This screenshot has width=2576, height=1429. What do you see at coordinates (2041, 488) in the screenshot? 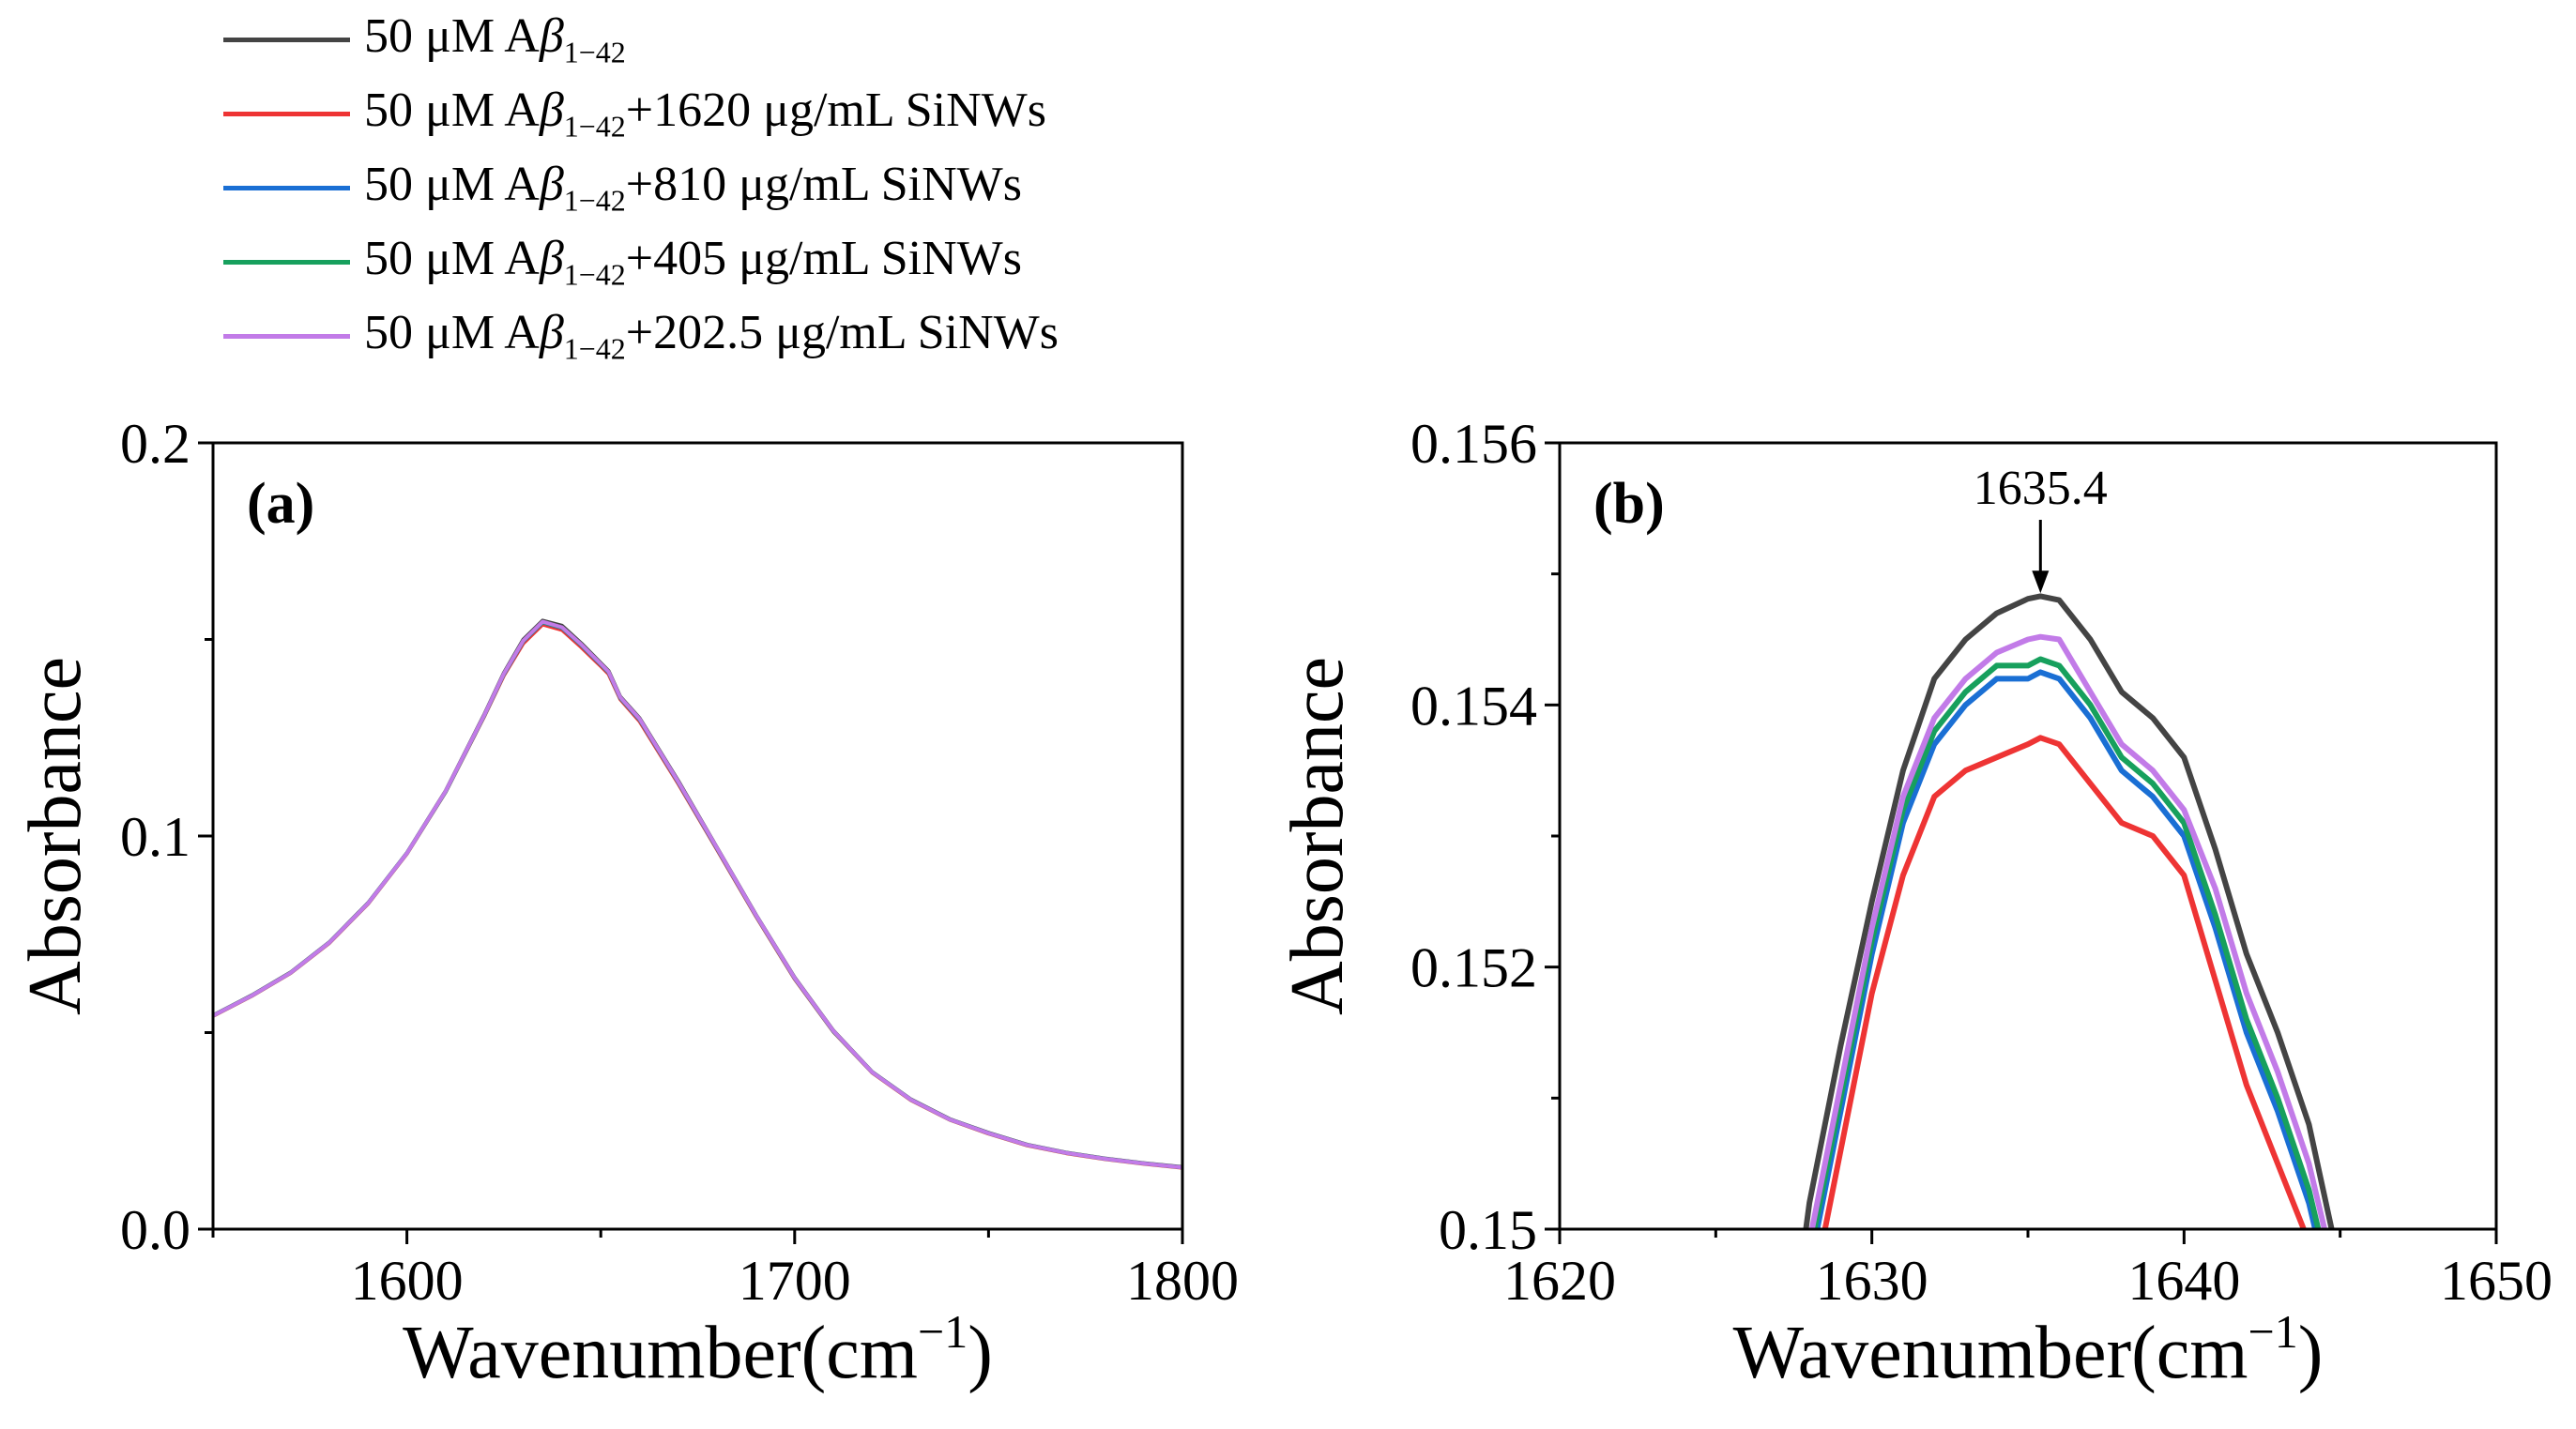
I see `peak-annotation-label: 1635.4` at bounding box center [2041, 488].